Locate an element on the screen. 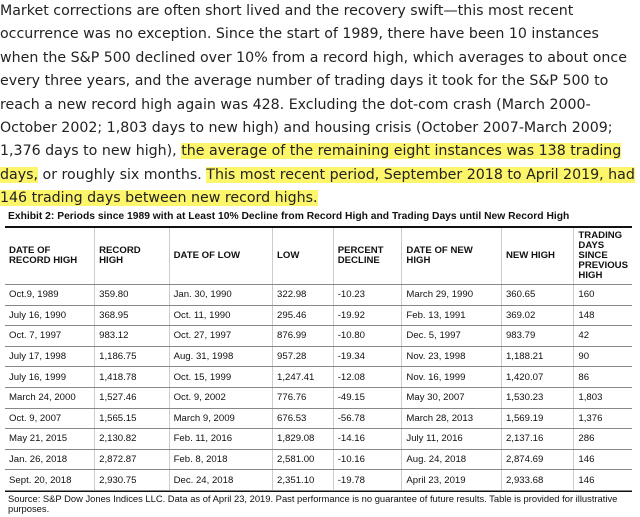 Image resolution: width=640 pixels, height=517 pixels. table-cell: 2,874.69 is located at coordinates (537, 460).